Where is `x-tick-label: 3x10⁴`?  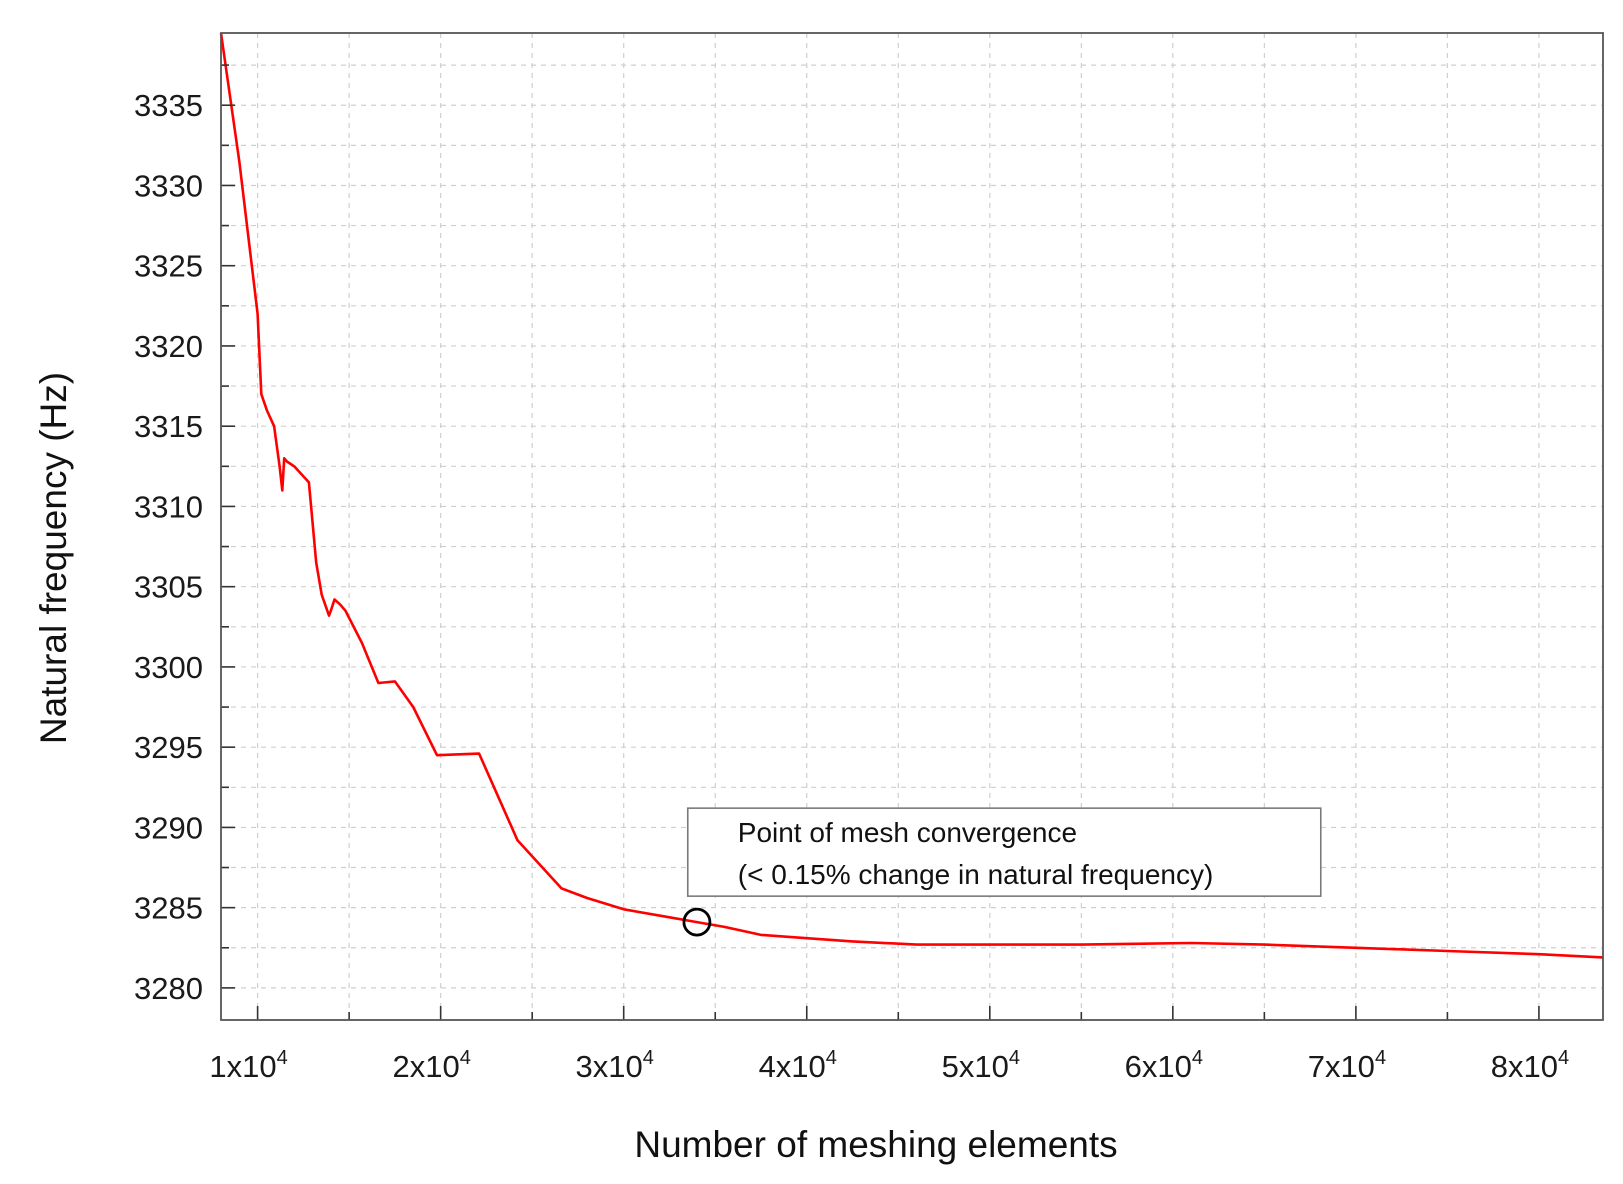 x-tick-label: 3x10⁴ is located at coordinates (615, 1065).